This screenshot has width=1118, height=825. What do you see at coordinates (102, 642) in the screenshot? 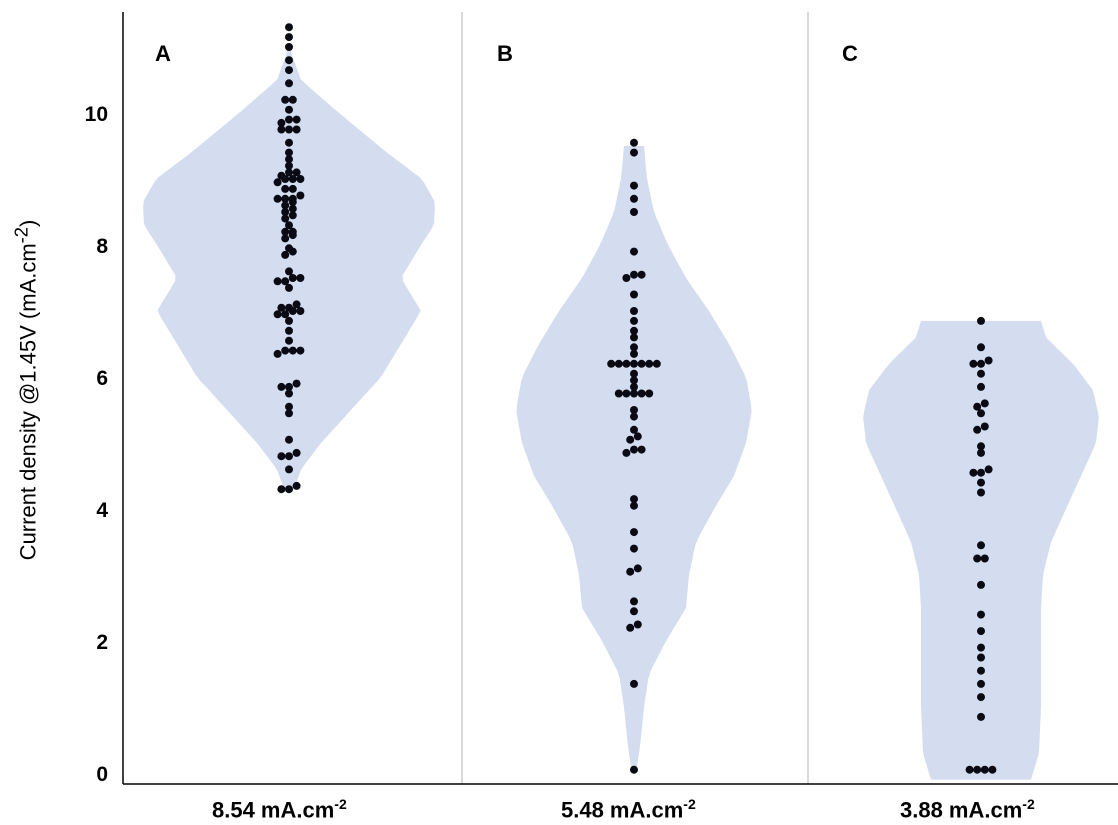
I see `y-tick-label: 2` at bounding box center [102, 642].